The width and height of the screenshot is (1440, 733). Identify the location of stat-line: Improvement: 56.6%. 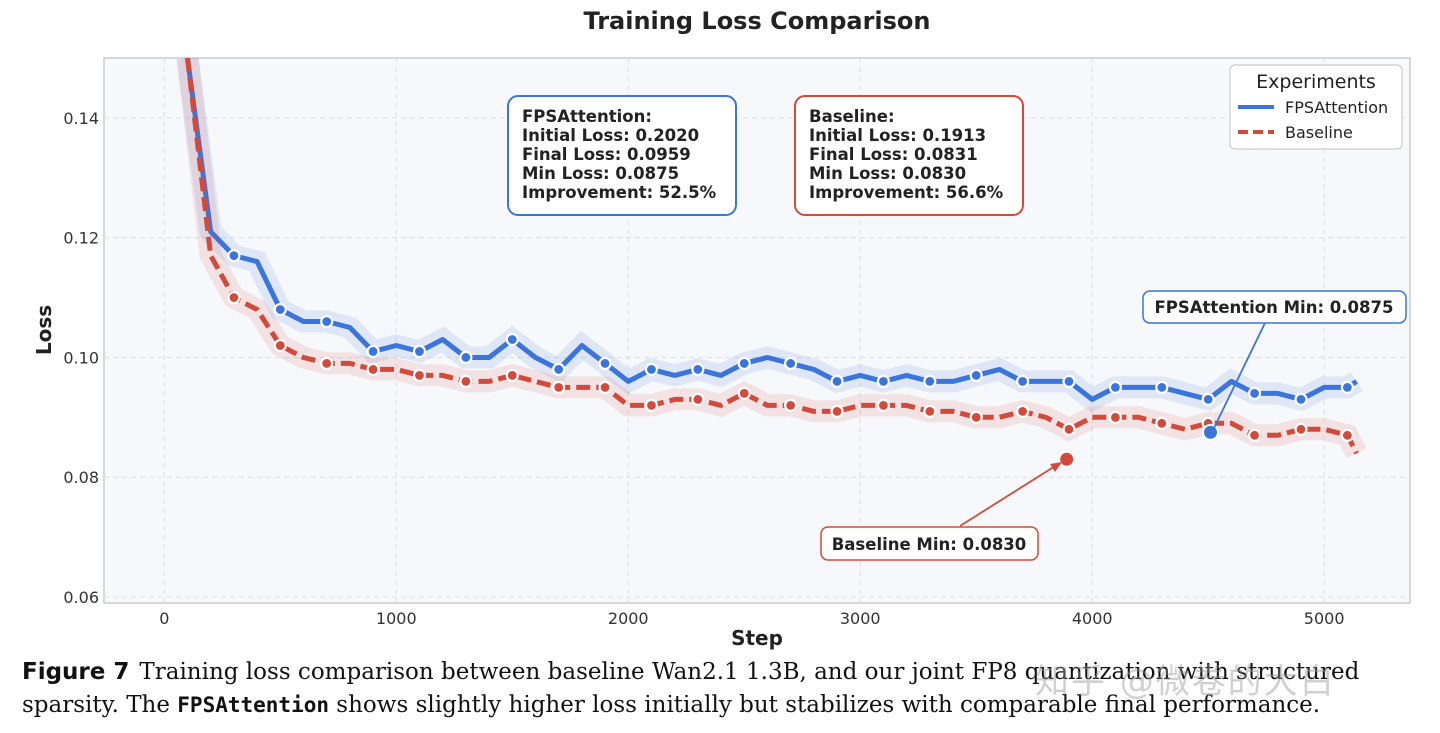
(906, 192).